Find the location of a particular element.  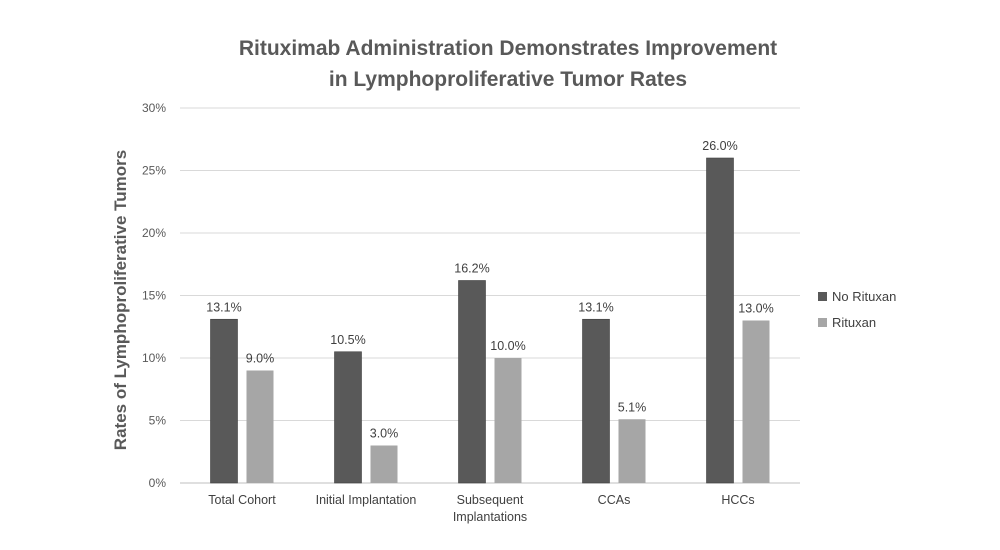

chart-title-line: in Lymphoproliferative Tumor Rates is located at coordinates (508, 79).